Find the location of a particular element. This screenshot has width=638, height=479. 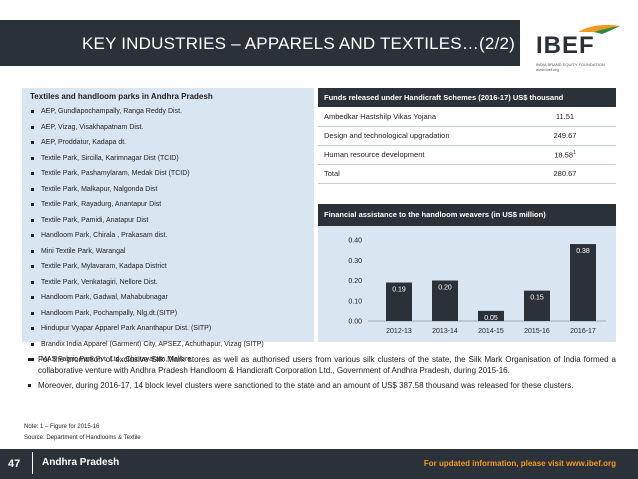

scheme-name: Design and technological upgradation is located at coordinates (416, 136).